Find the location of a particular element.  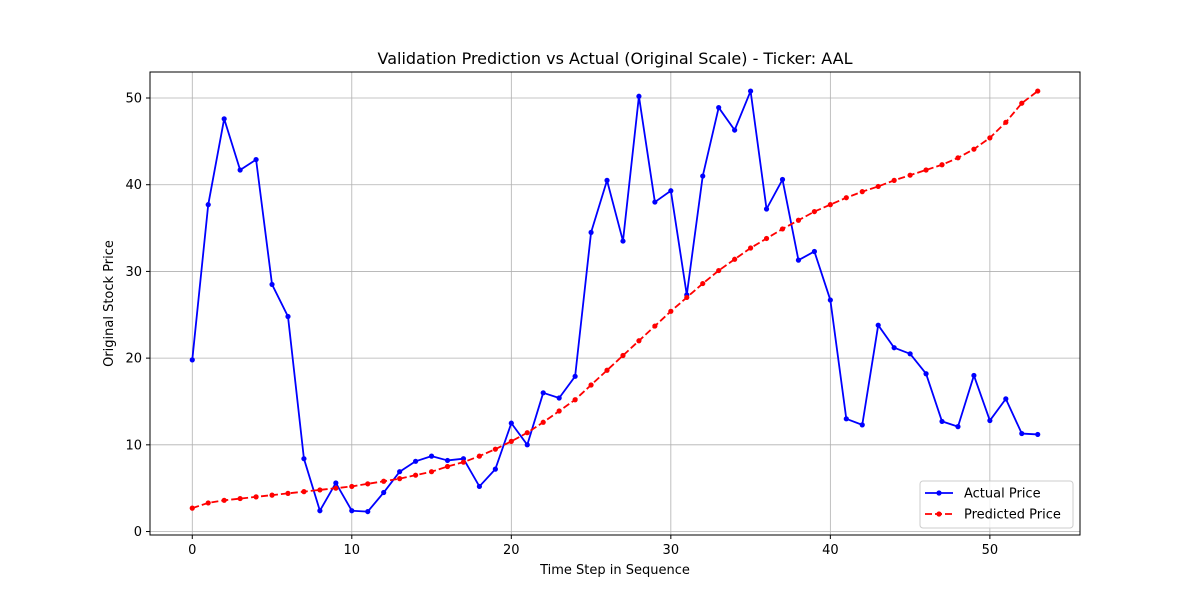

x-tick-label: 20 is located at coordinates (511, 550).